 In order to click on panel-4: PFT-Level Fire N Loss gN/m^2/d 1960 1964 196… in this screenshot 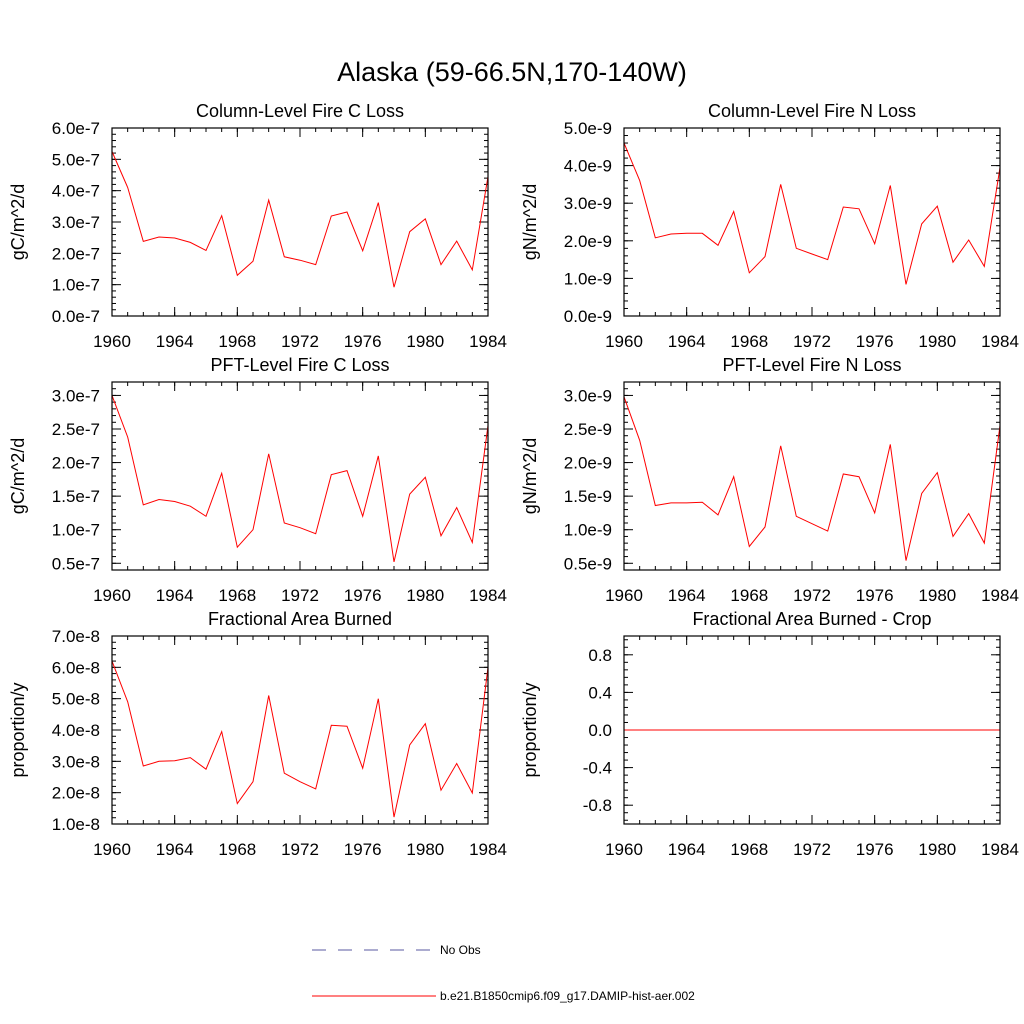, I will do `click(769, 480)`.